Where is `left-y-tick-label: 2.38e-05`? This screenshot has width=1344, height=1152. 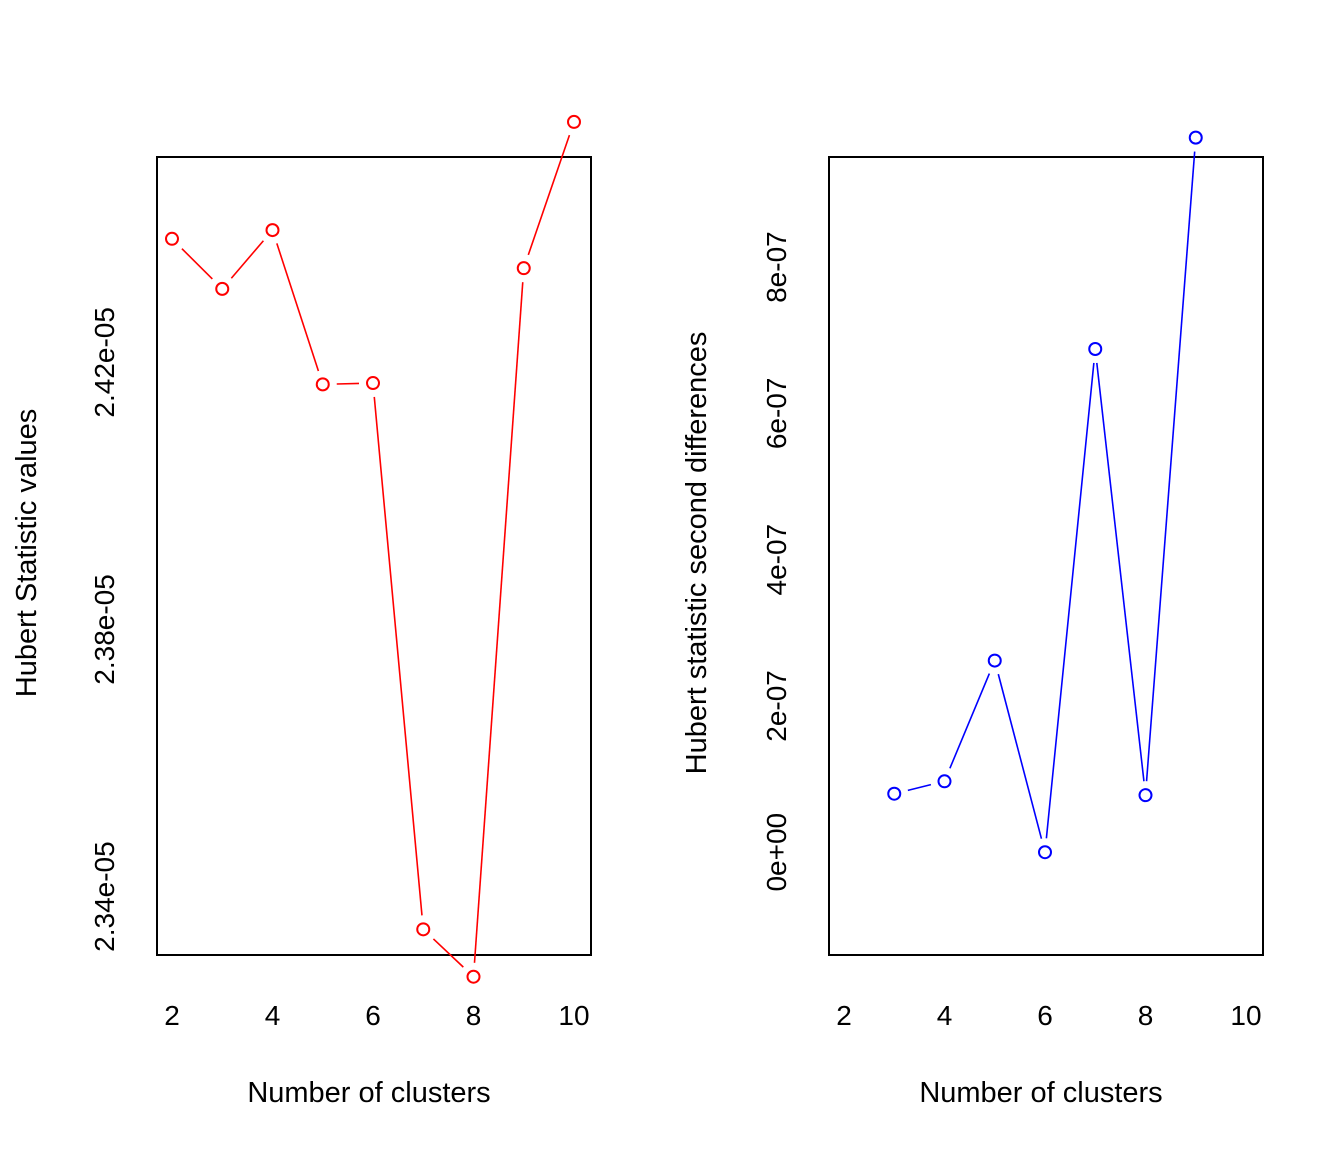 left-y-tick-label: 2.38e-05 is located at coordinates (104, 629).